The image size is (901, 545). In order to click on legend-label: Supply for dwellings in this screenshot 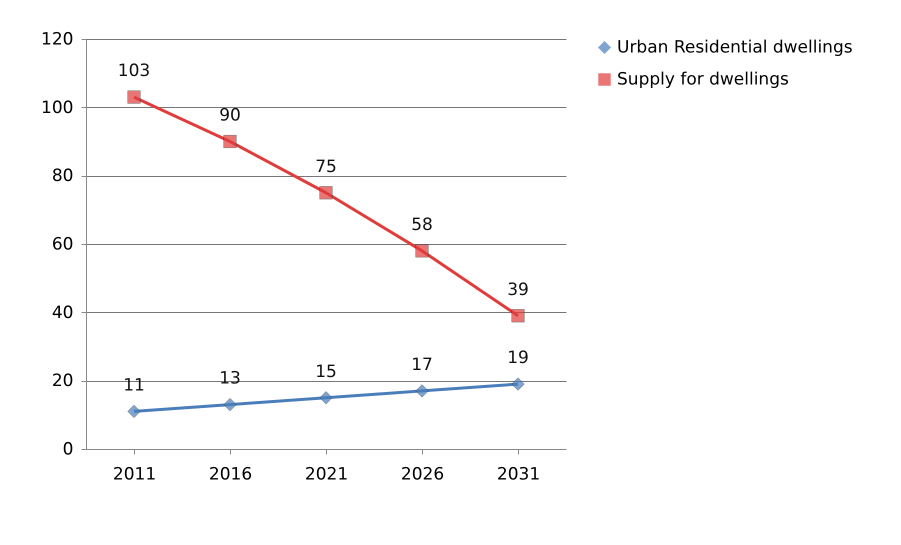, I will do `click(703, 80)`.